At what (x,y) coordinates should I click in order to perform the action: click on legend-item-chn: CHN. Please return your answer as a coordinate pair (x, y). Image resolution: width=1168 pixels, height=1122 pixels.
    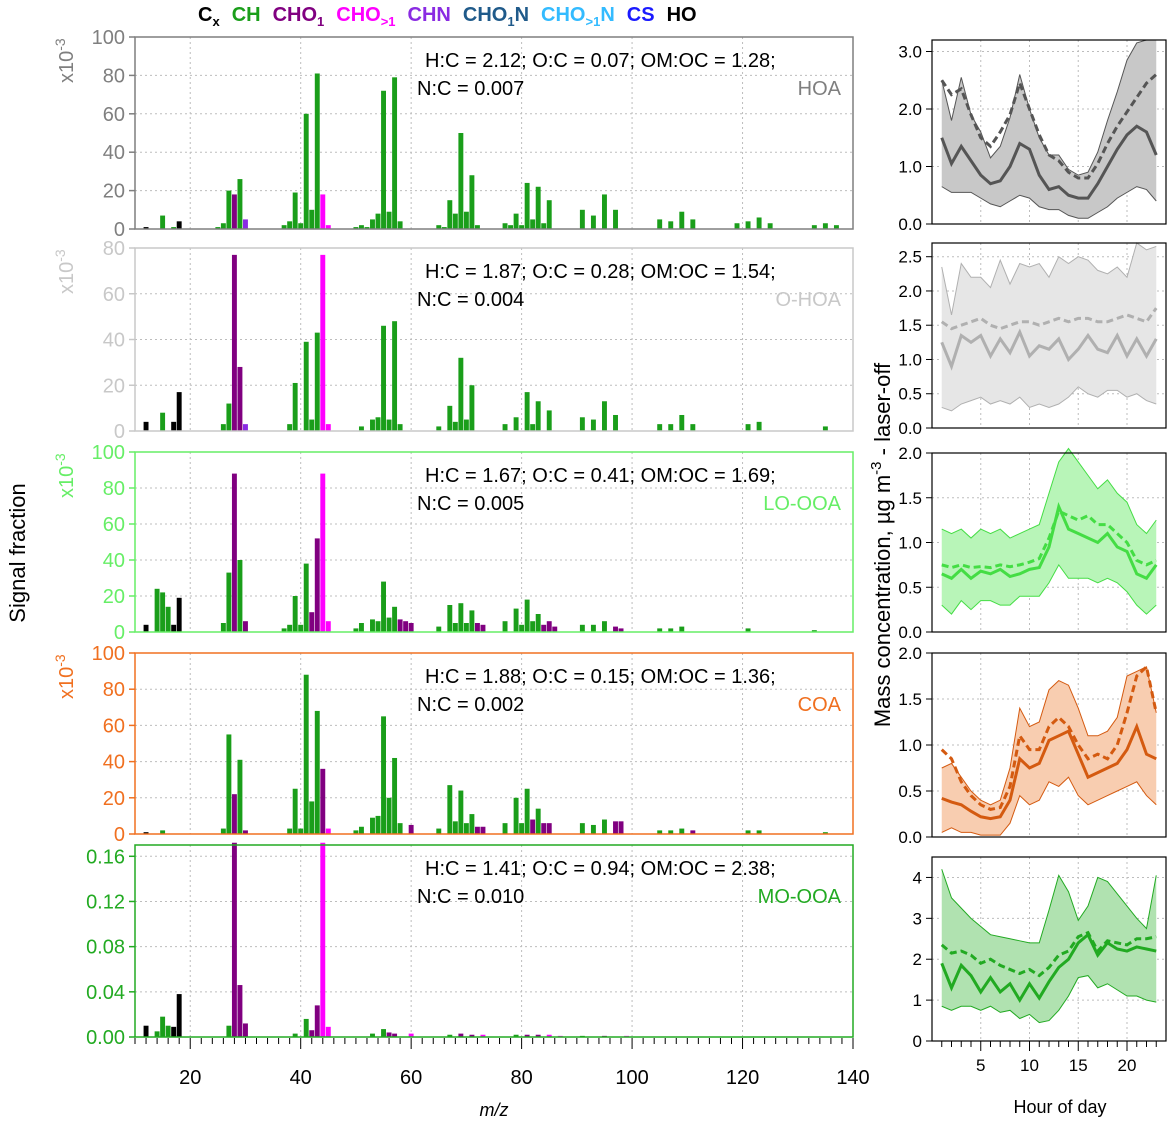
    Looking at the image, I should click on (429, 17).